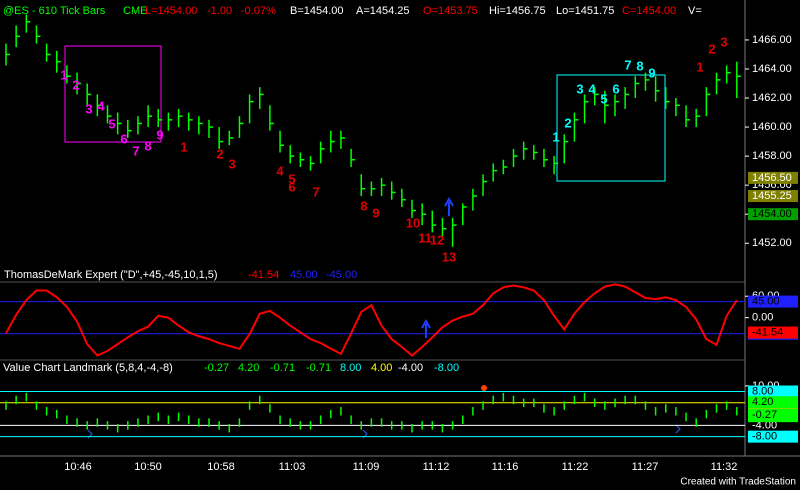 The width and height of the screenshot is (800, 490). What do you see at coordinates (437, 239) in the screenshot?
I see `count-label: 12` at bounding box center [437, 239].